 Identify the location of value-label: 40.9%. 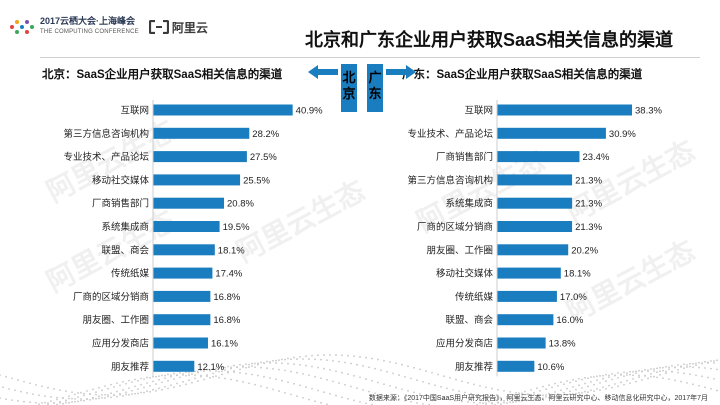
(309, 111).